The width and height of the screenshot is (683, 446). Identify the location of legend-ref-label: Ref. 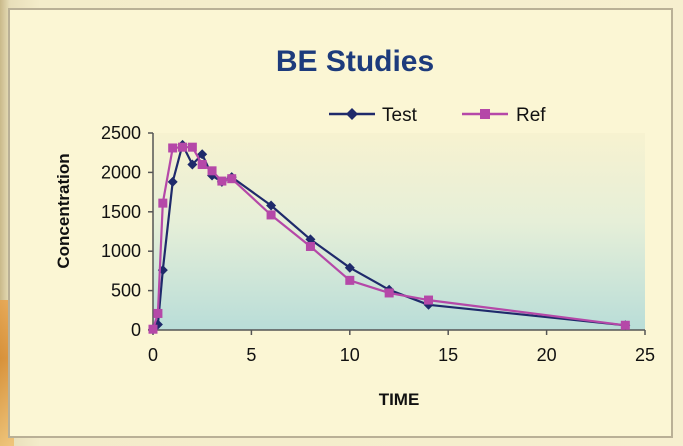
(531, 115).